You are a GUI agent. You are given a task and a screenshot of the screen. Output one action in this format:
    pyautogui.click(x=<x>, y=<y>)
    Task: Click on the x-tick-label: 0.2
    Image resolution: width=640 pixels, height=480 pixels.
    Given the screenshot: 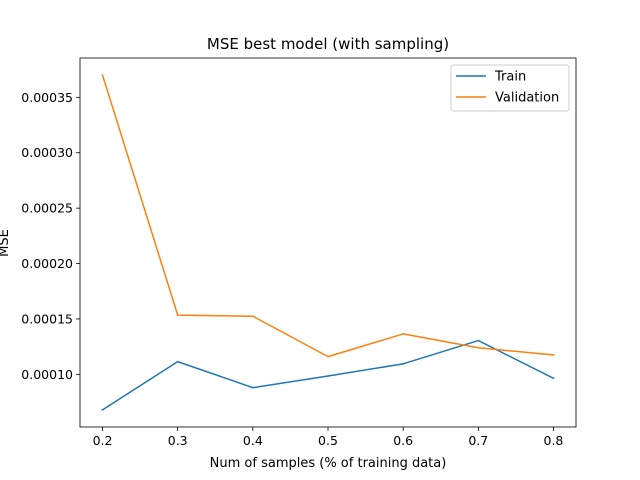 What is the action you would take?
    pyautogui.click(x=103, y=440)
    